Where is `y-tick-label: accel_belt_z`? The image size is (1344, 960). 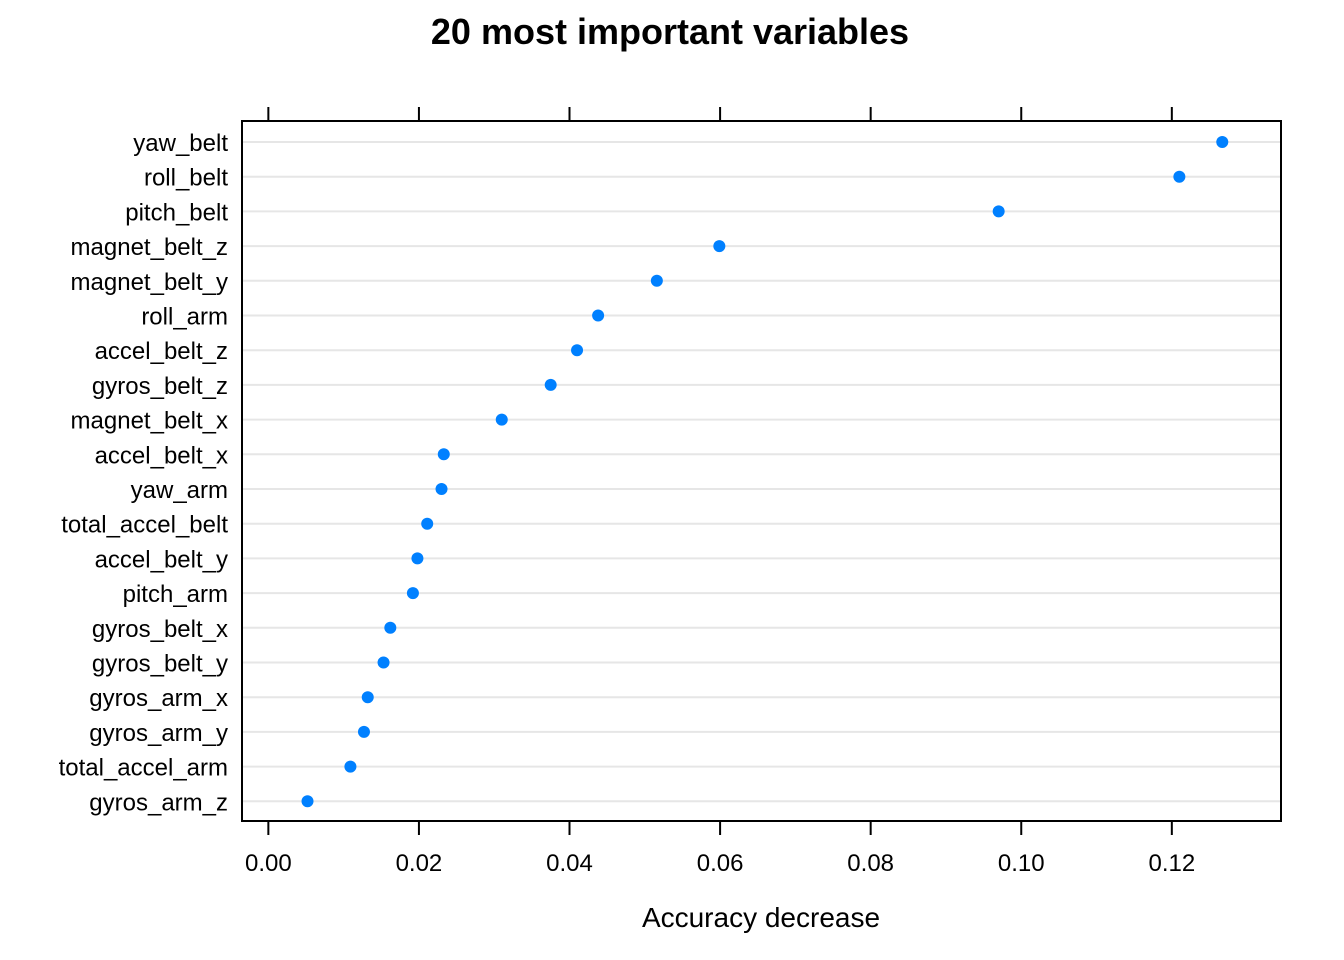 y-tick-label: accel_belt_z is located at coordinates (161, 351).